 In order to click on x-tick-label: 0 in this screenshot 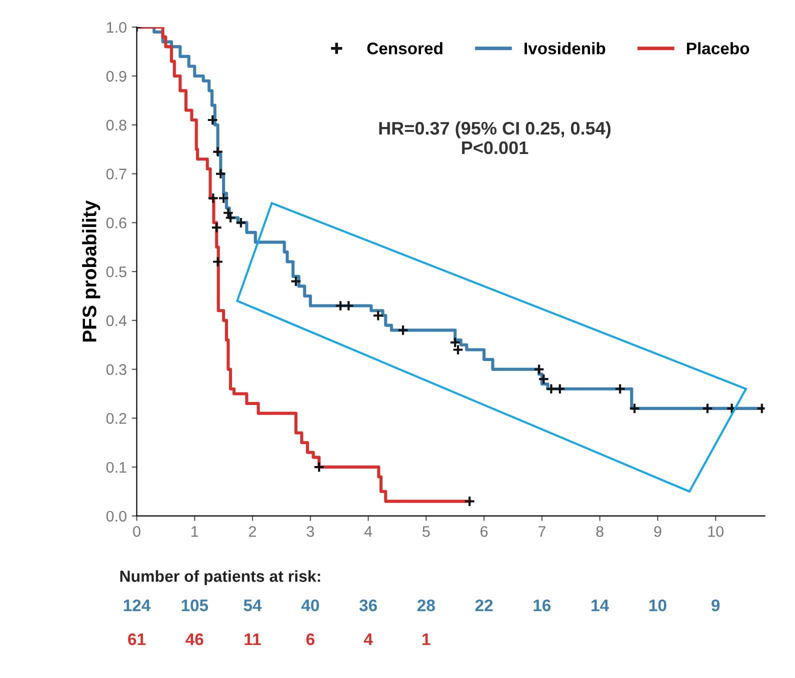, I will do `click(136, 531)`.